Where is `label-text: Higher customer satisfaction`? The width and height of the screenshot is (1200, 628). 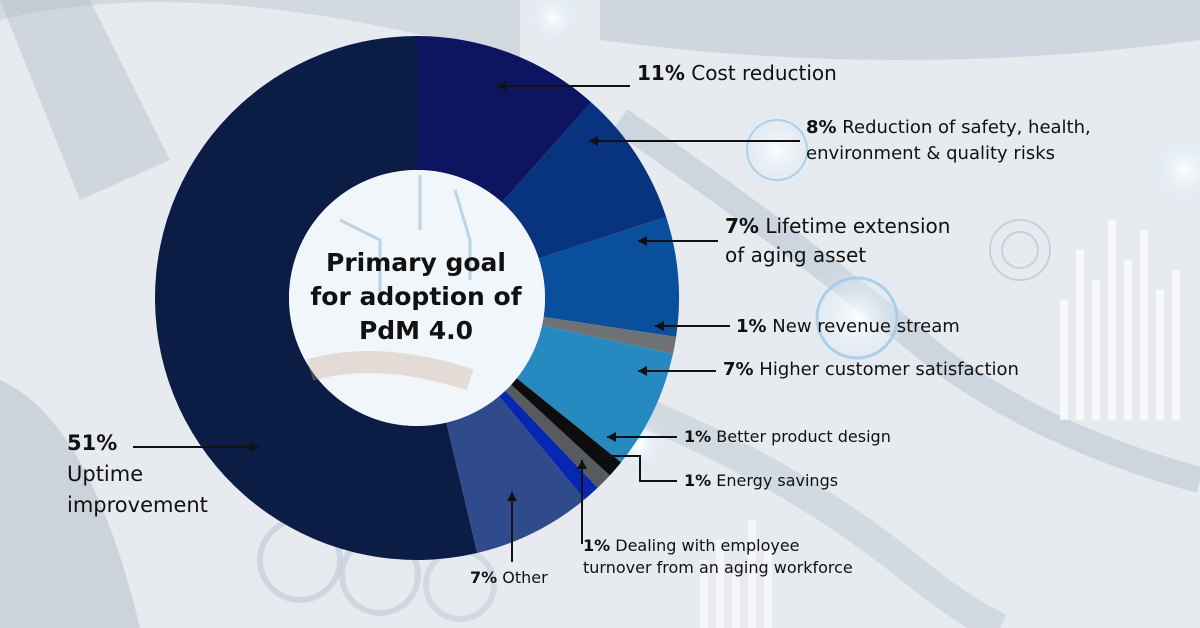 label-text: Higher customer satisfaction is located at coordinates (889, 369).